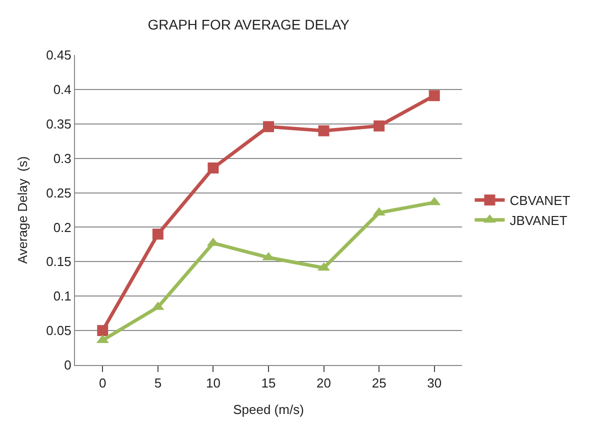  Describe the element at coordinates (434, 383) in the screenshot. I see `x-tick-label: 30` at that location.